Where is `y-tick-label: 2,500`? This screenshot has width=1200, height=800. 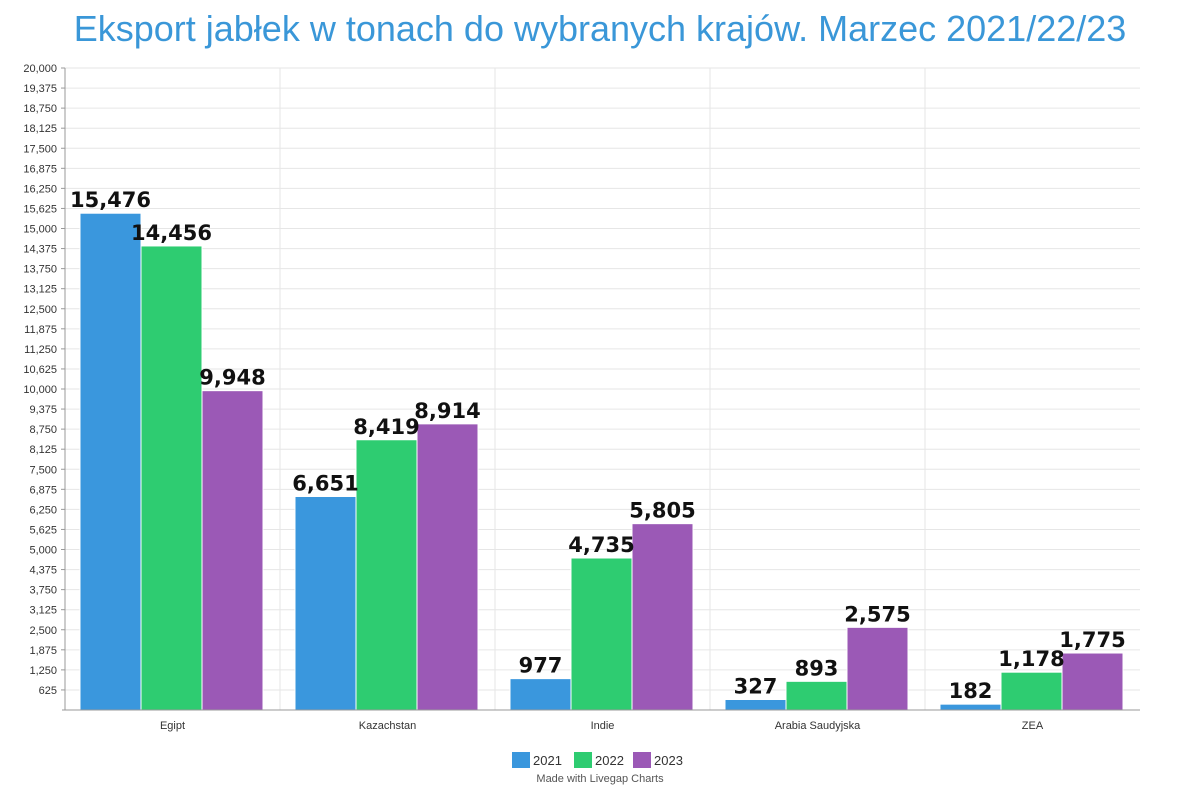
y-tick-label: 2,500 is located at coordinates (43, 631).